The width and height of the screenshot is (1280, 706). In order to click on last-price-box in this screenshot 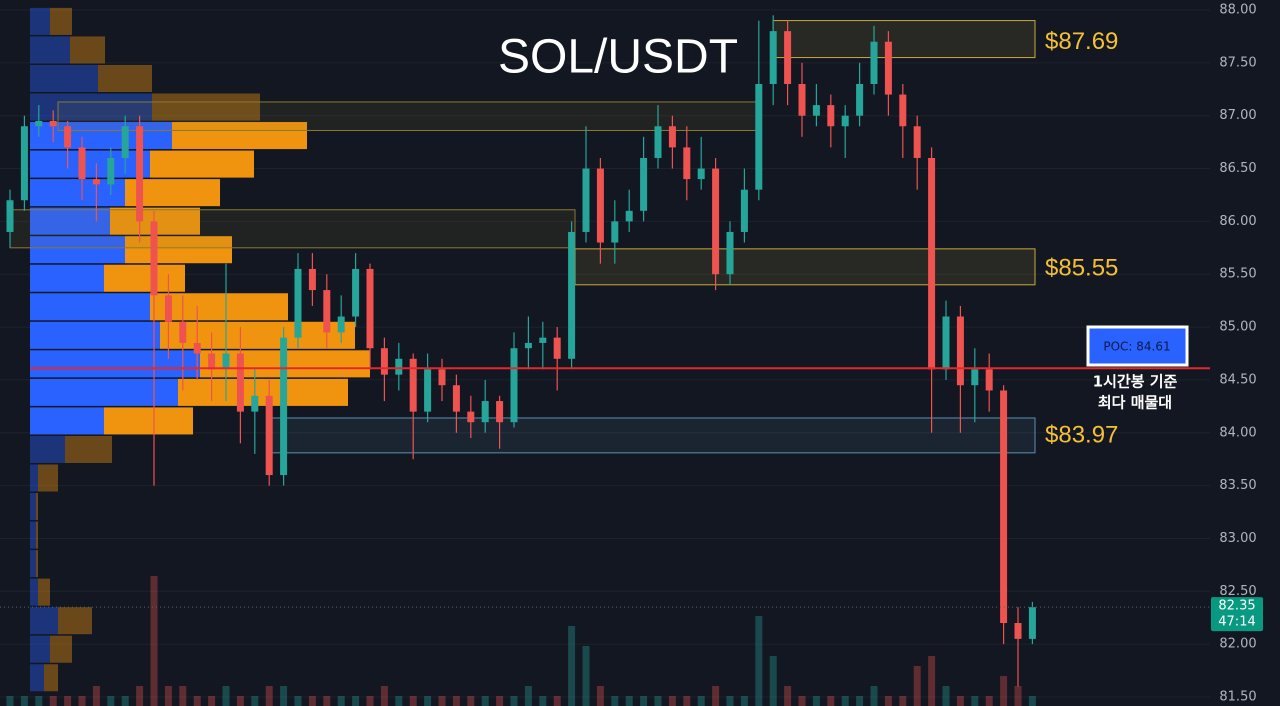, I will do `click(1237, 614)`.